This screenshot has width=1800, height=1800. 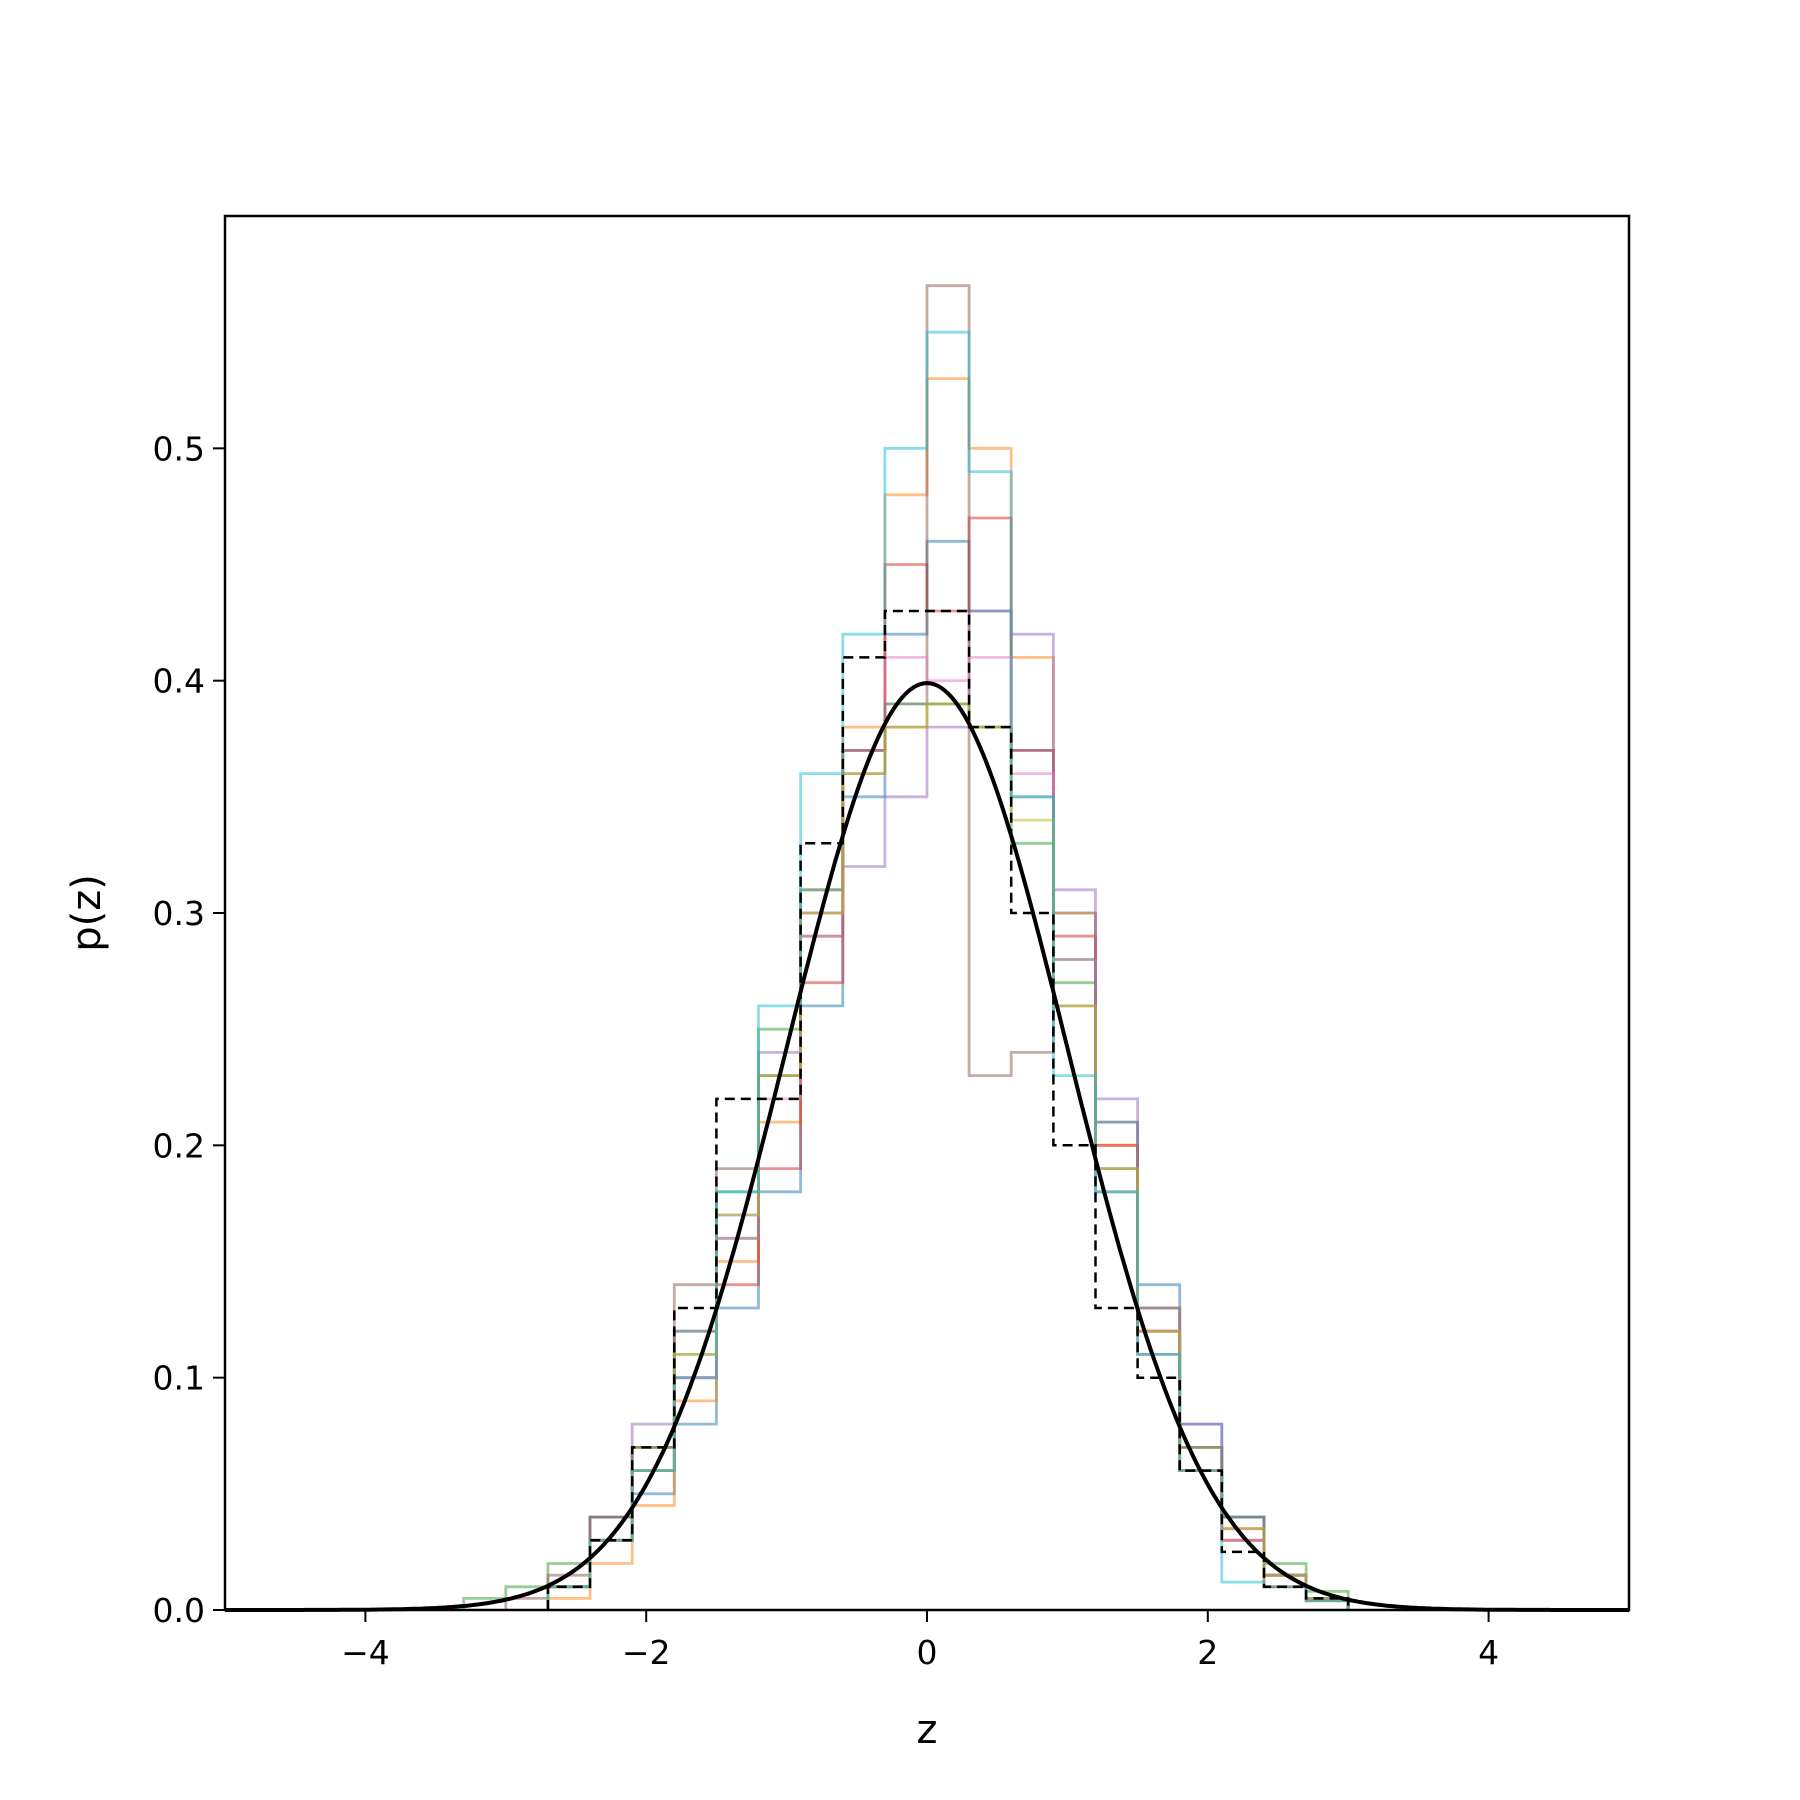 I want to click on y-axis-label: p(z), so click(x=87, y=913).